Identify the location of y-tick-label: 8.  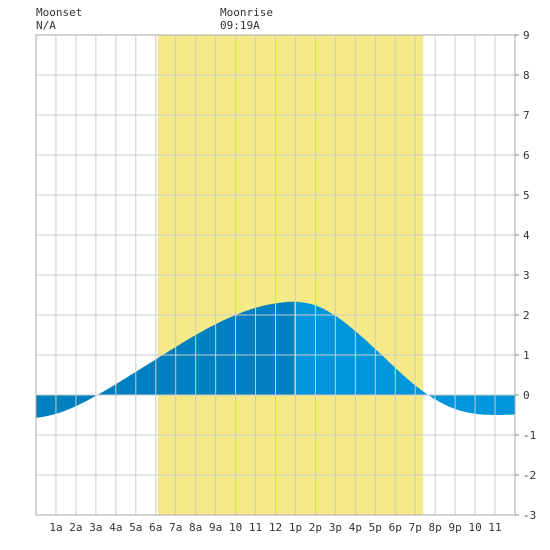
(526, 75).